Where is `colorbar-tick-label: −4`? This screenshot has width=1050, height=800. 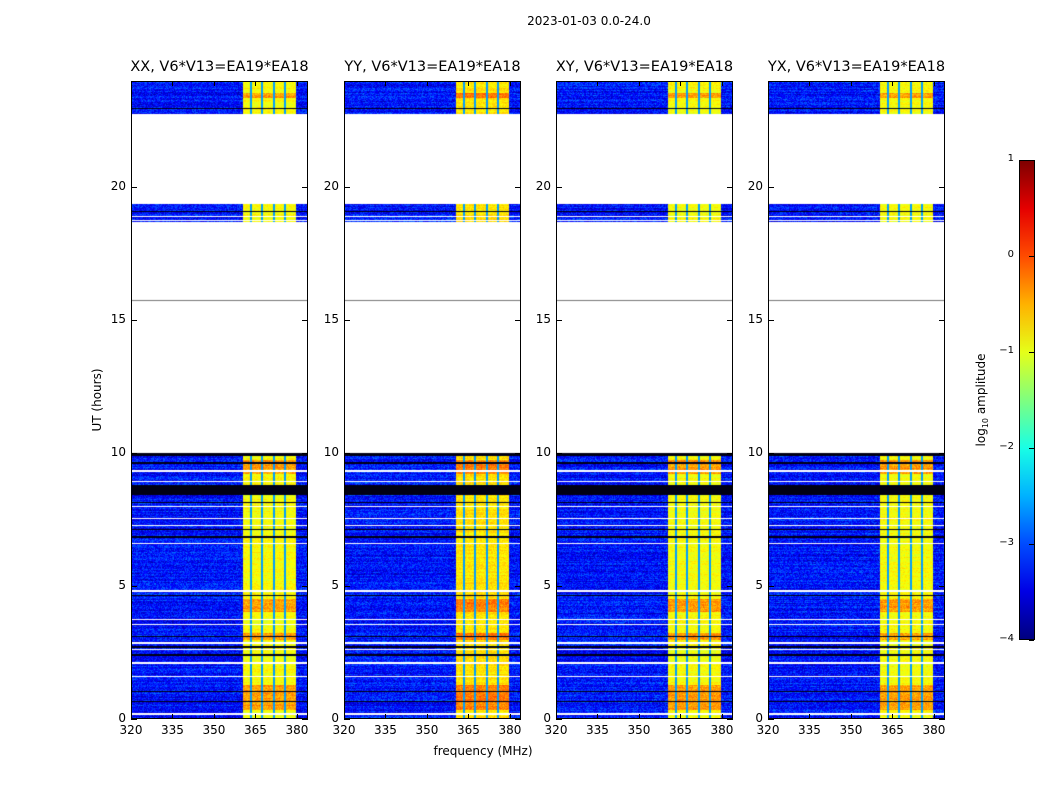 colorbar-tick-label: −4 is located at coordinates (1006, 638).